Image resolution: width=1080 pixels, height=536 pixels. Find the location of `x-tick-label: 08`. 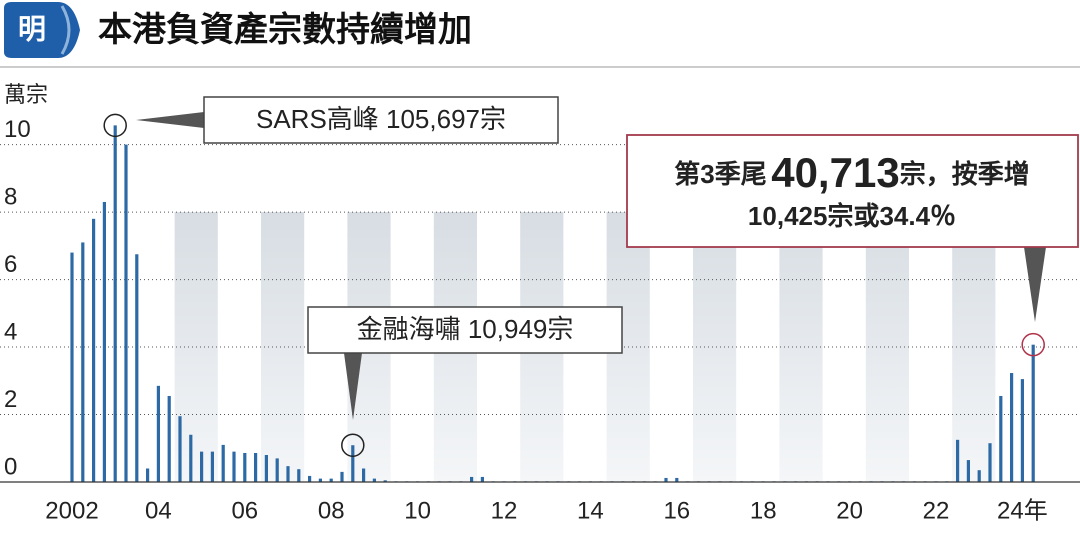

x-tick-label: 08 is located at coordinates (331, 510).